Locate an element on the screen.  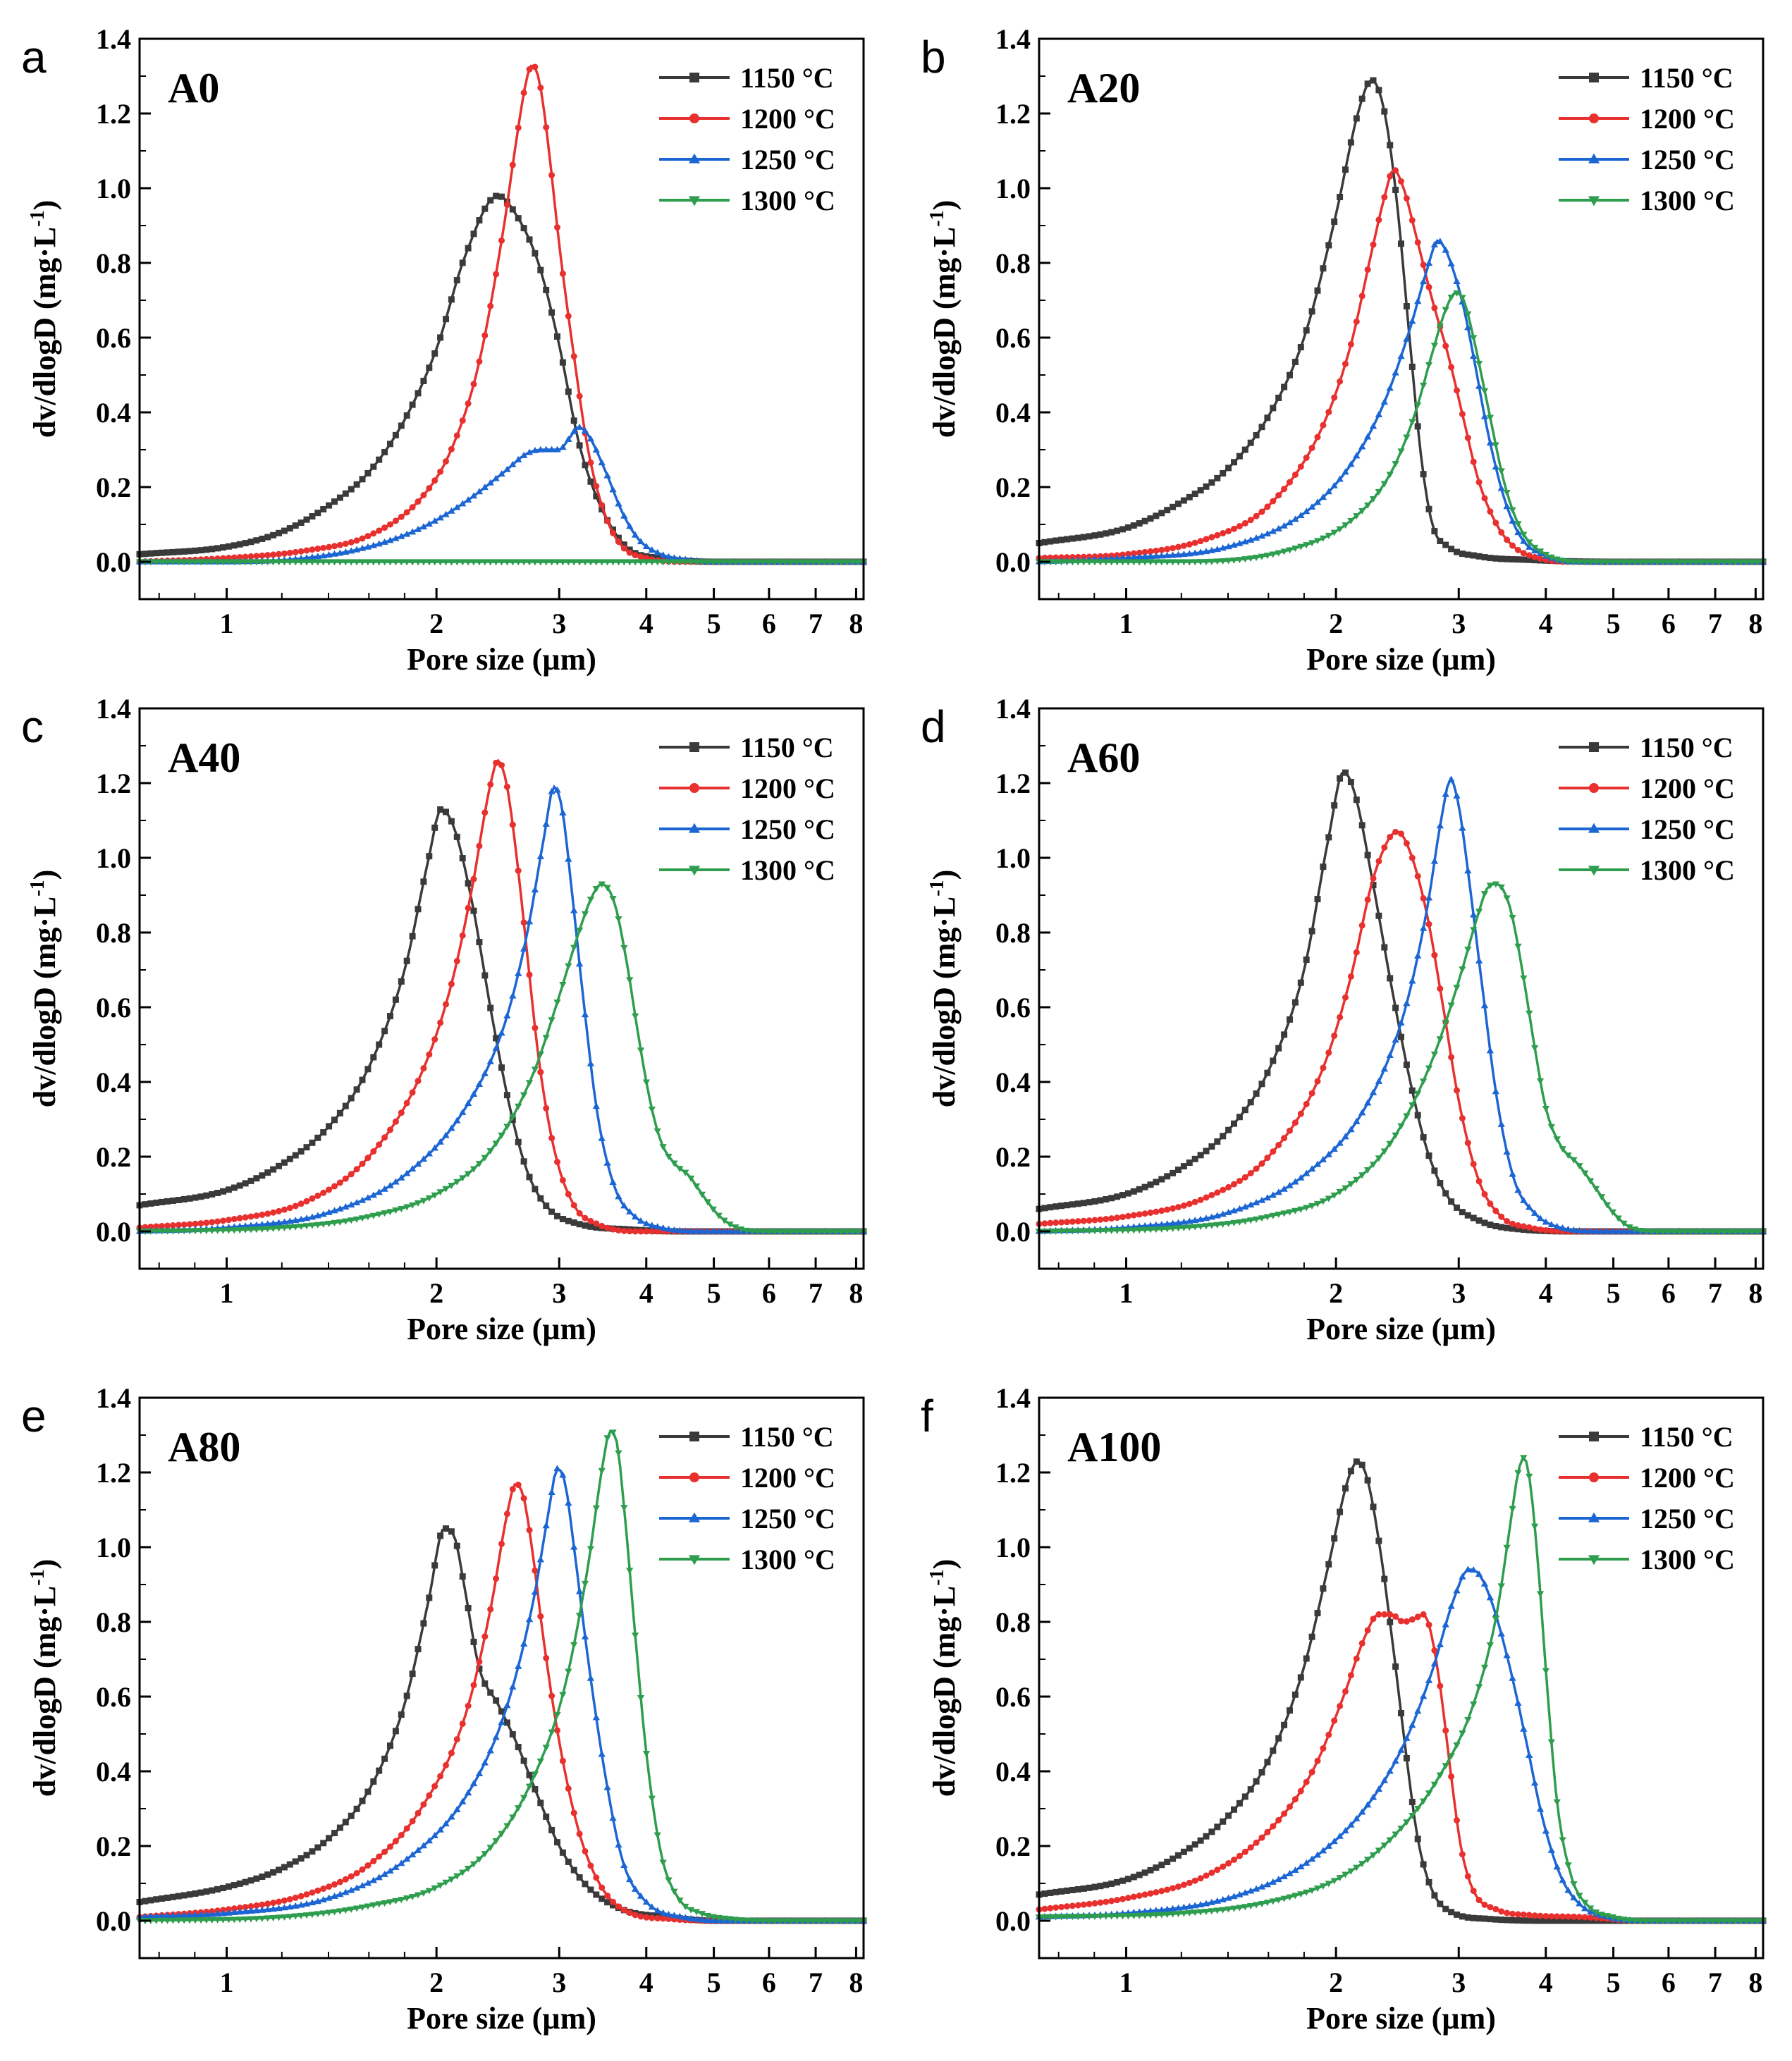
legend-label: 1300 °C is located at coordinates (787, 1559).